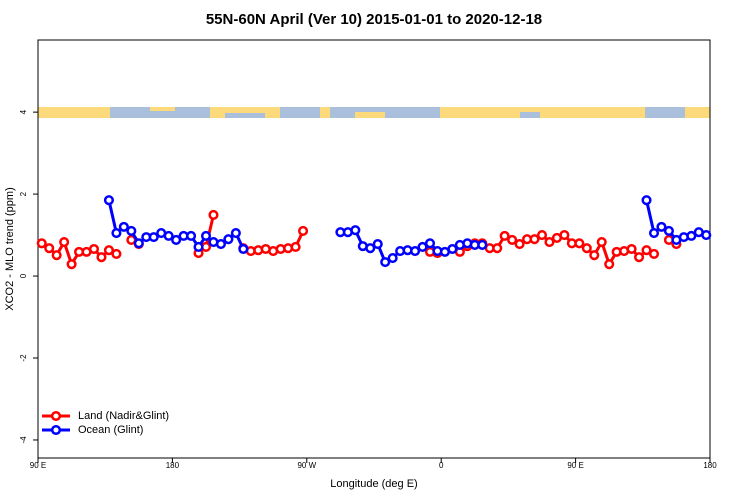 The height and width of the screenshot is (500, 750). Describe the element at coordinates (23, 358) in the screenshot. I see `y-tick-label: -2` at that location.